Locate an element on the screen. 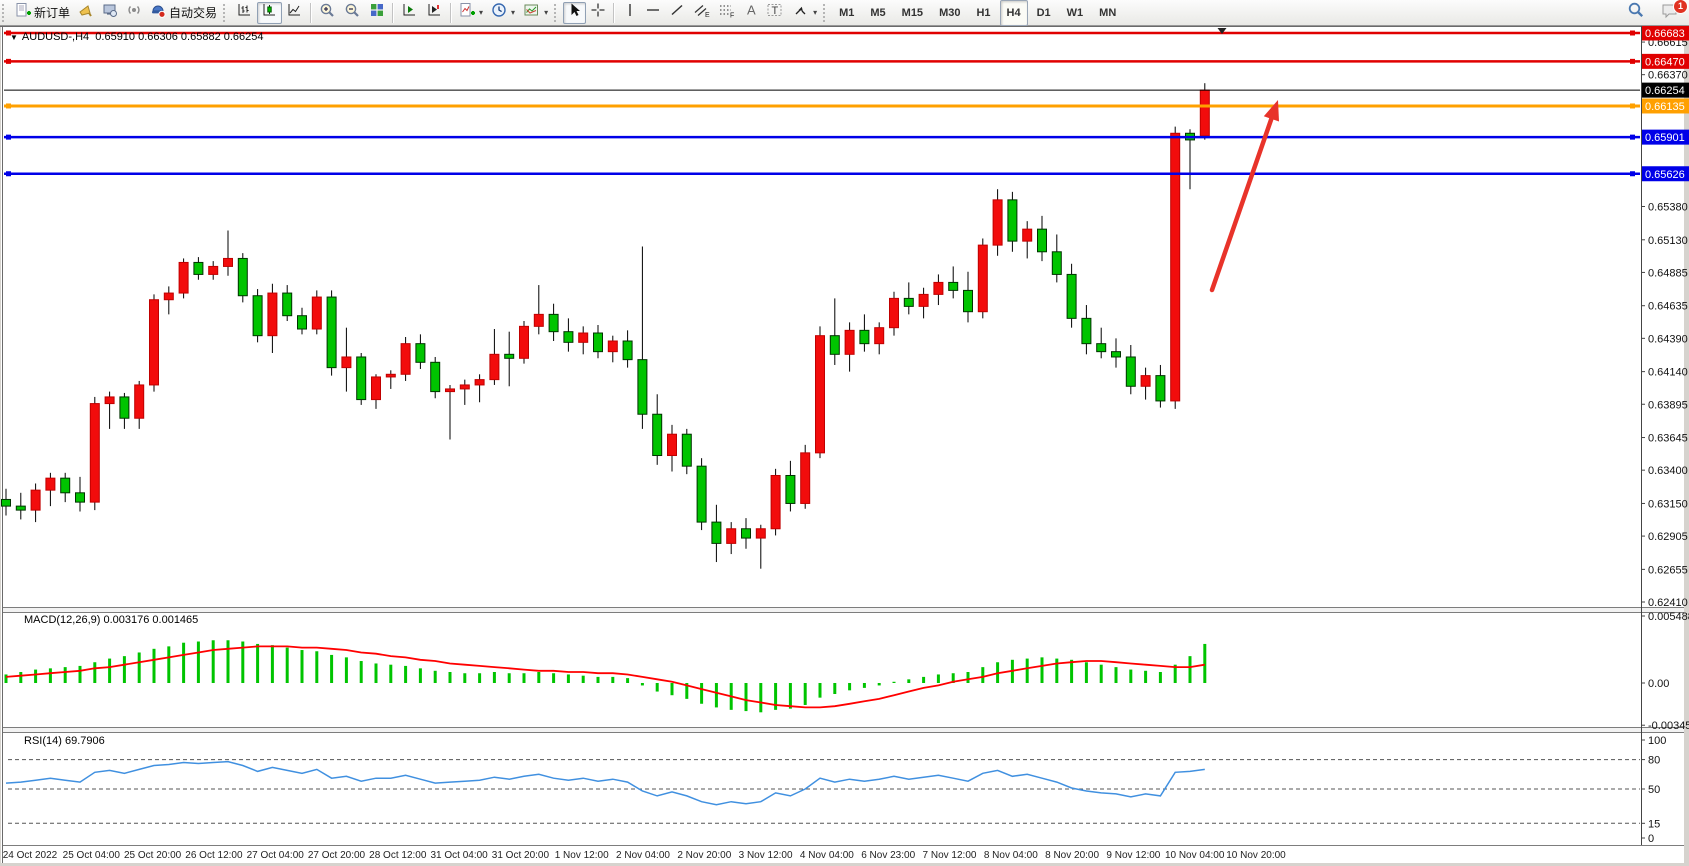 Image resolution: width=1689 pixels, height=866 pixels. tile-windows-icon is located at coordinates (377, 12).